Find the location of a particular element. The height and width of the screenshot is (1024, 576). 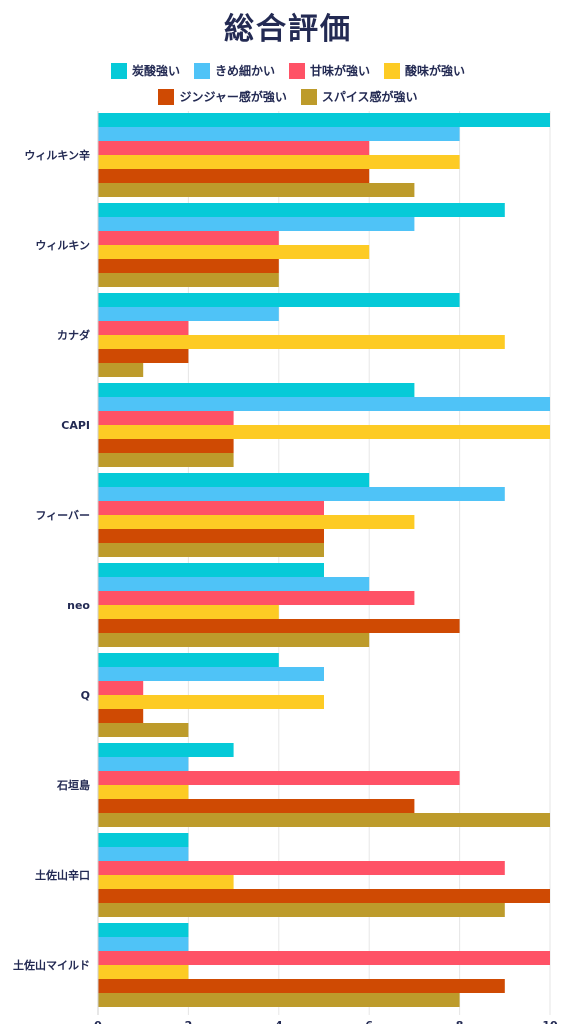

legend-label: 酸味が強い is located at coordinates (435, 71).